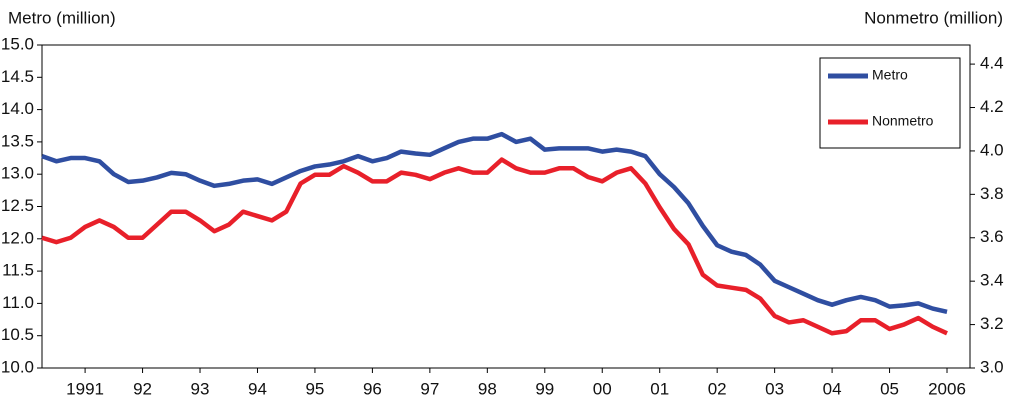 The image size is (1009, 408). Describe the element at coordinates (17, 205) in the screenshot. I see `y-tick-label: 12.5` at that location.